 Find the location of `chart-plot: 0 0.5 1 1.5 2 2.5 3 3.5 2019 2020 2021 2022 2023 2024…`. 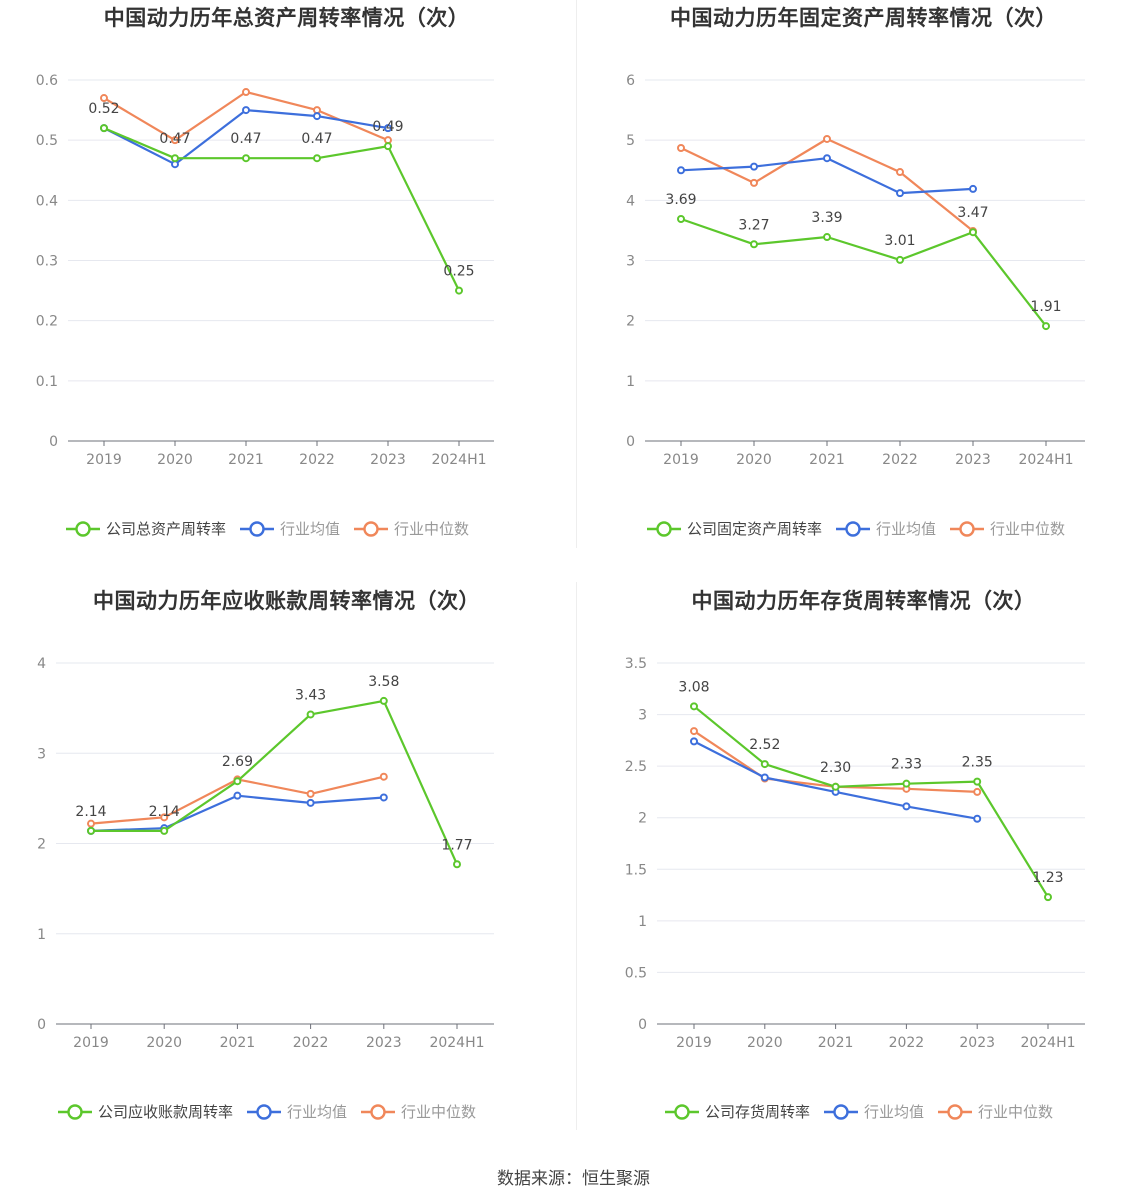

chart-plot: 0 0.5 1 1.5 2 2.5 3 3.5 2019 2020 2021 2022 2023 2024… is located at coordinates (855, 853).